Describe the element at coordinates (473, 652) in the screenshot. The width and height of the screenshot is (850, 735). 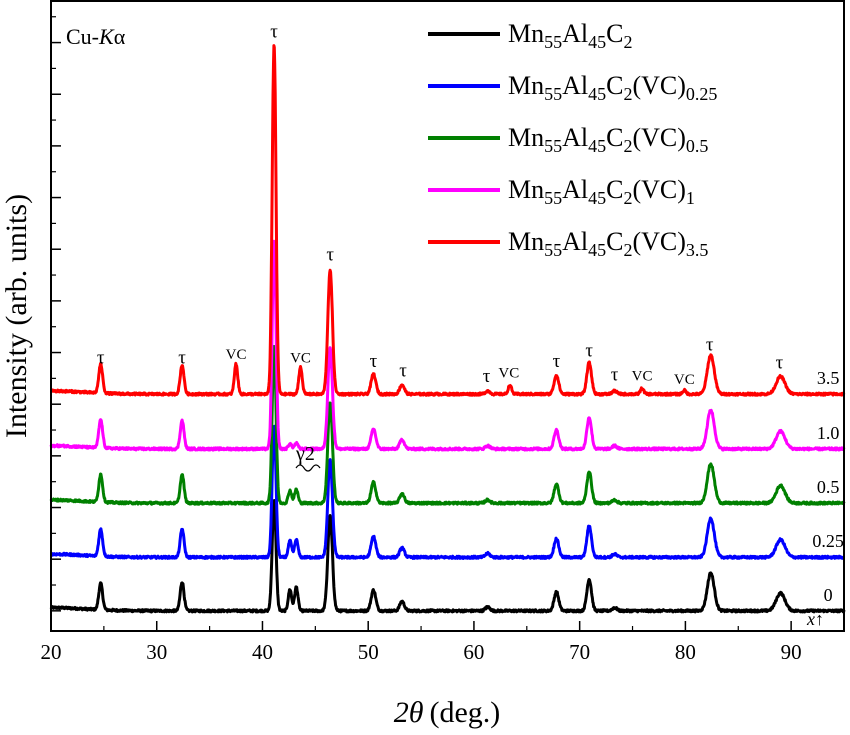
I see `x-tick-label: 60` at that location.